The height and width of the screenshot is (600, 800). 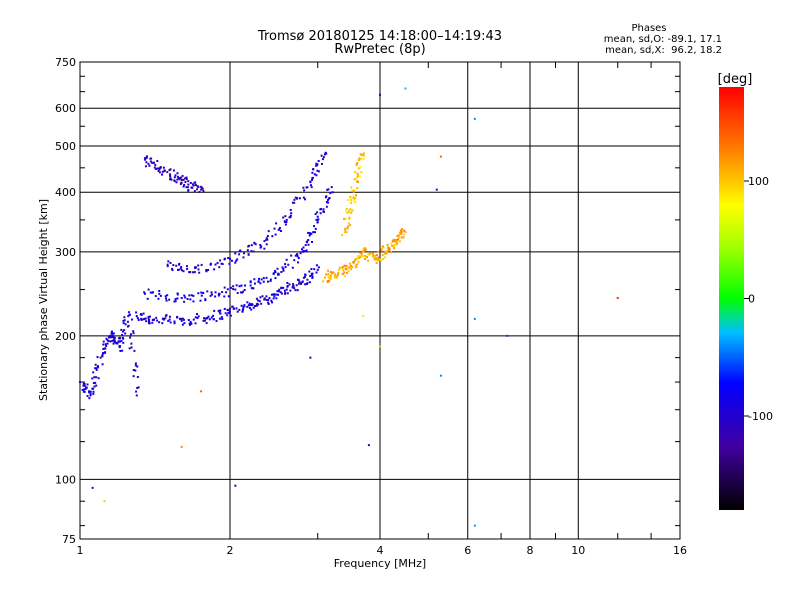 I want to click on chart-subtitle: RwPretec (8p), so click(x=379, y=49).